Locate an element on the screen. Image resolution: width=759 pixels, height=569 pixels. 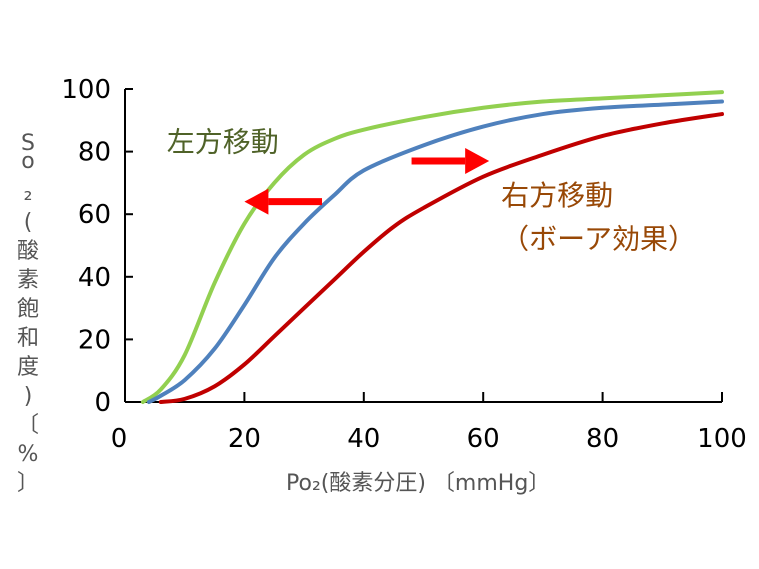
x-tick-label: 60 is located at coordinates (483, 439).